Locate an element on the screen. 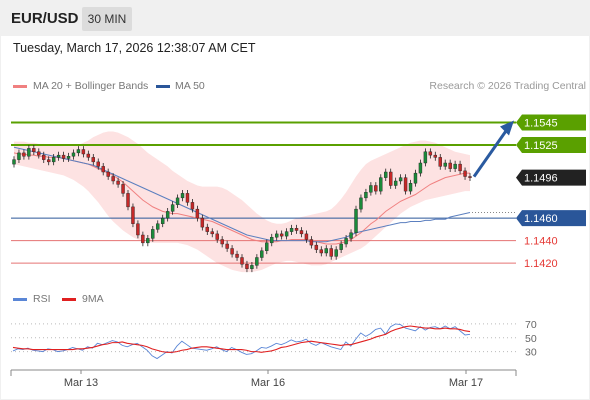 This screenshot has width=590, height=400. x-tick-label-1: Mar 16 is located at coordinates (268, 383).